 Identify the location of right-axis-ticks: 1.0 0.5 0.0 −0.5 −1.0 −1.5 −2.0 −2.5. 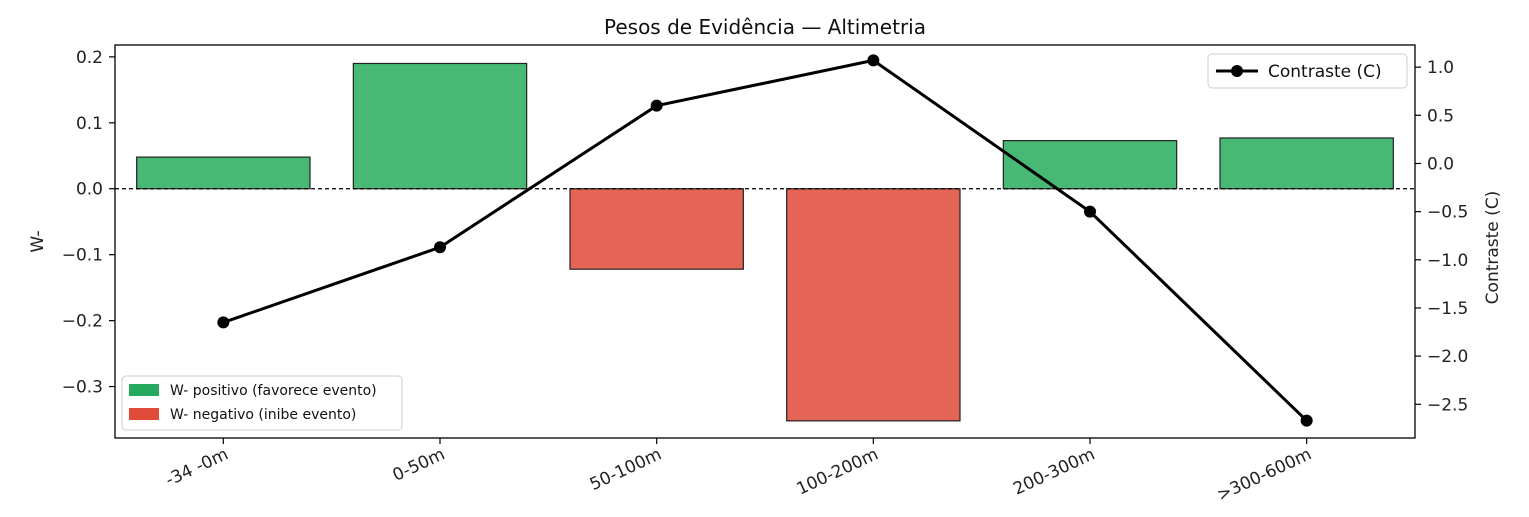
(1441, 236).